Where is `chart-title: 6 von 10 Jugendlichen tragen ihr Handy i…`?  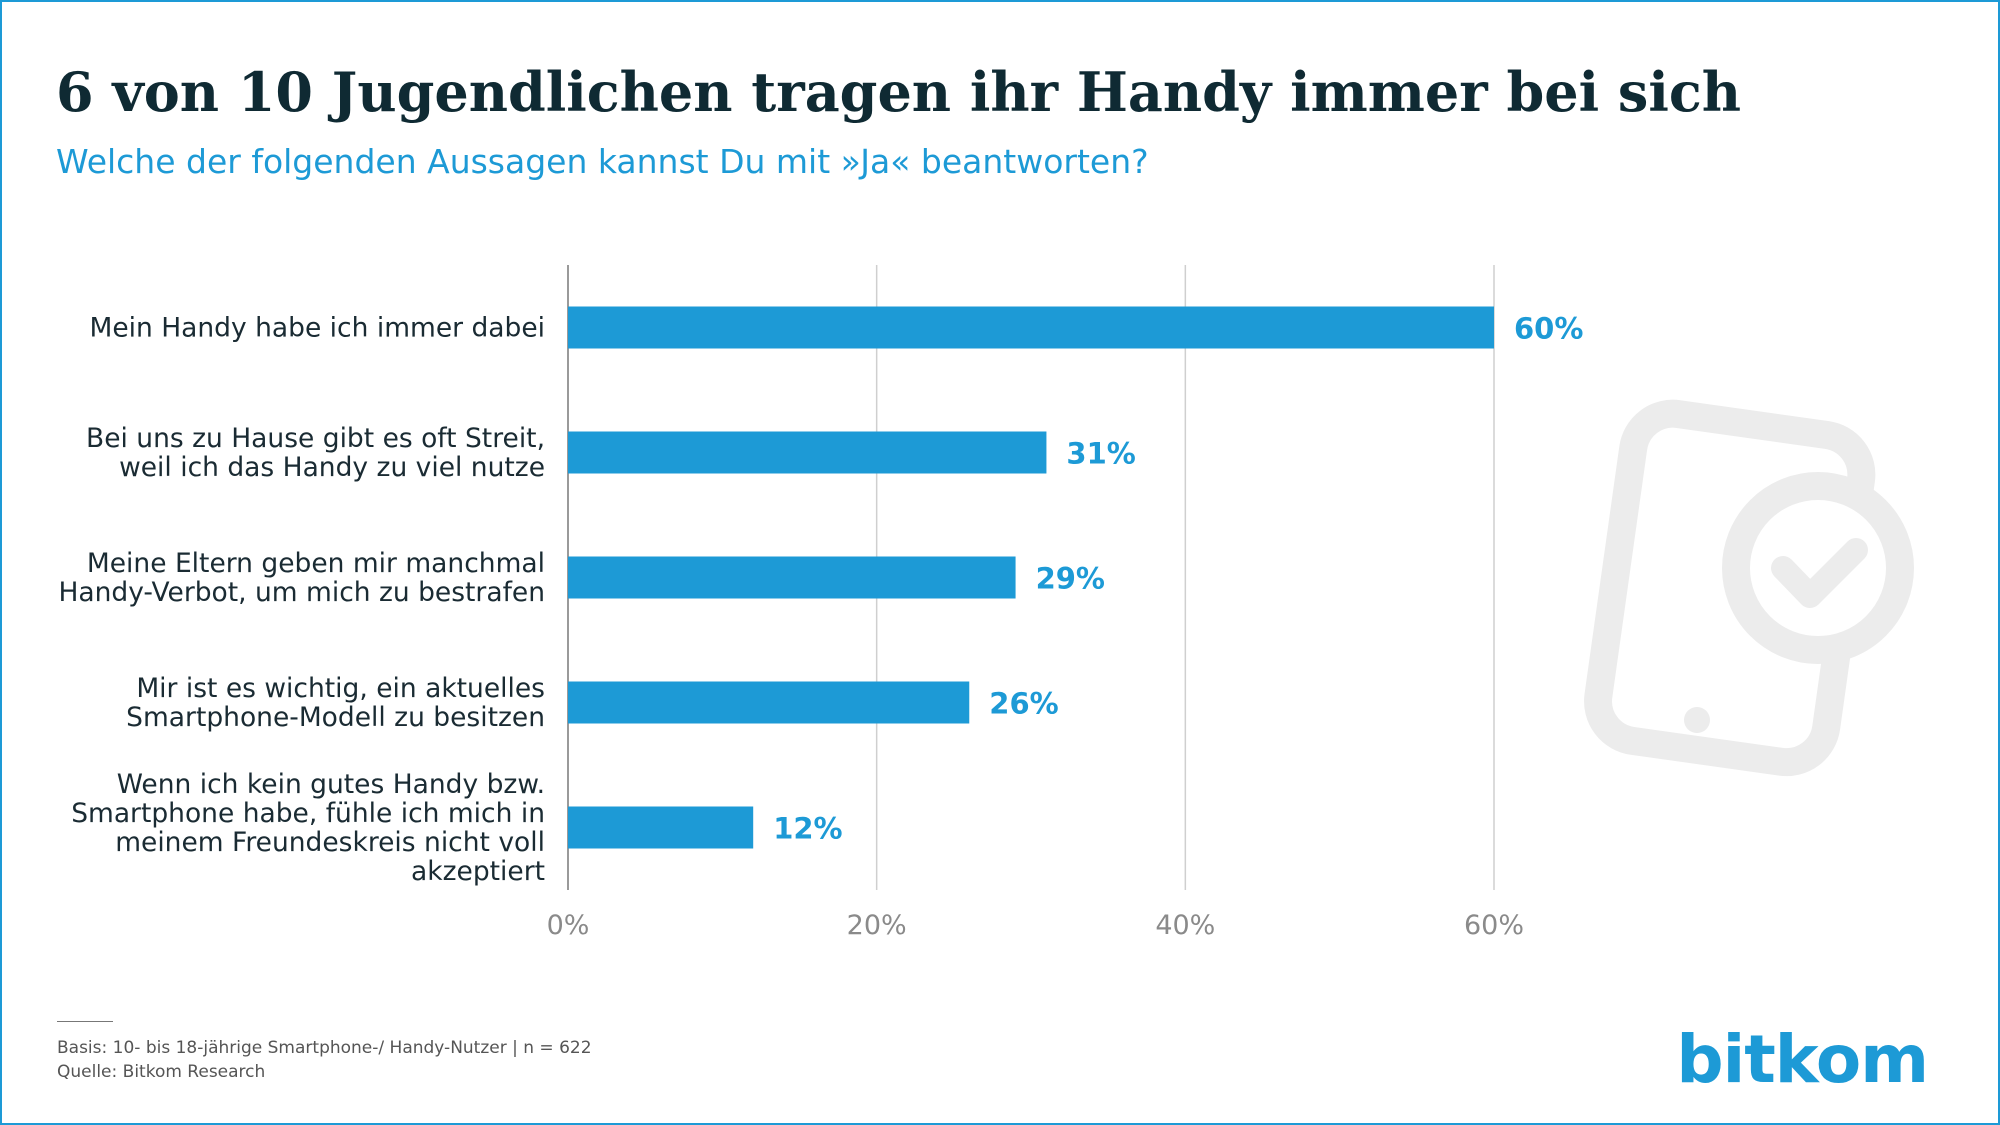
chart-title: 6 von 10 Jugendlichen tragen ihr Handy i… is located at coordinates (898, 92).